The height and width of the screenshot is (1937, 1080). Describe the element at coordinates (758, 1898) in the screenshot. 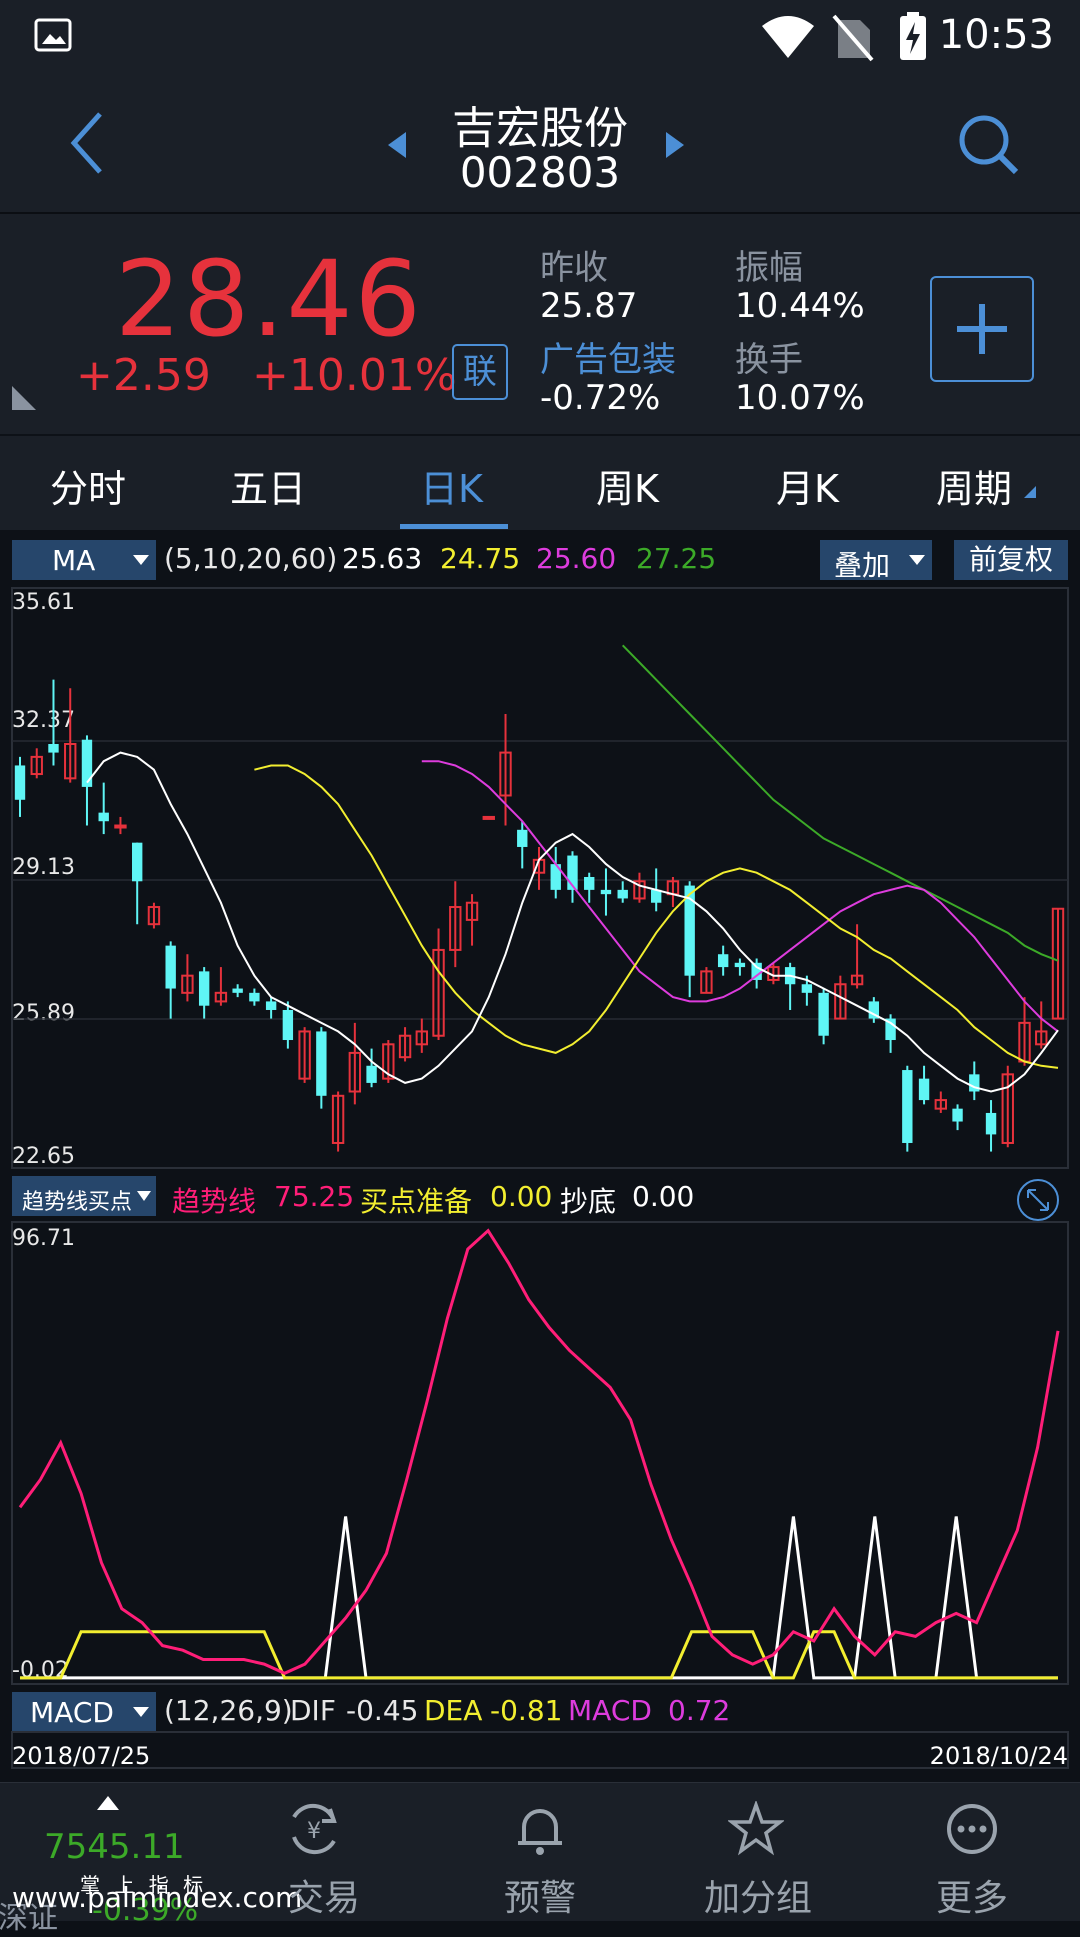

I see `nav-add-group-label: 加分组` at that location.